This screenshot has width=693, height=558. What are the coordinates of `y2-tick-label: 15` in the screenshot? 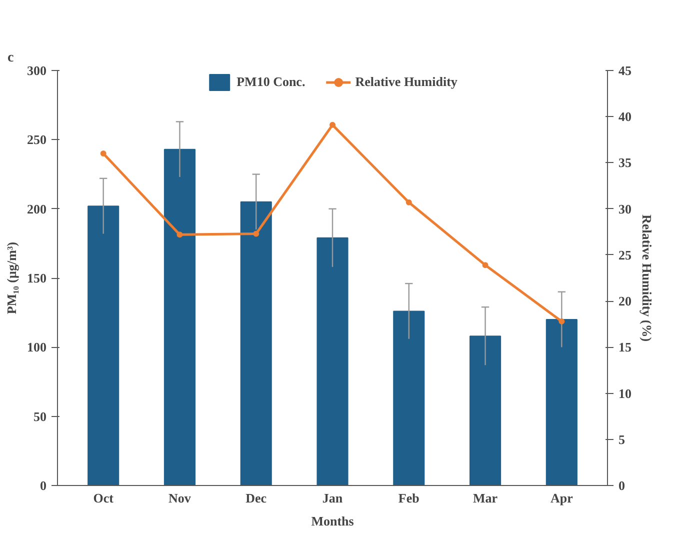 It's located at (625, 347).